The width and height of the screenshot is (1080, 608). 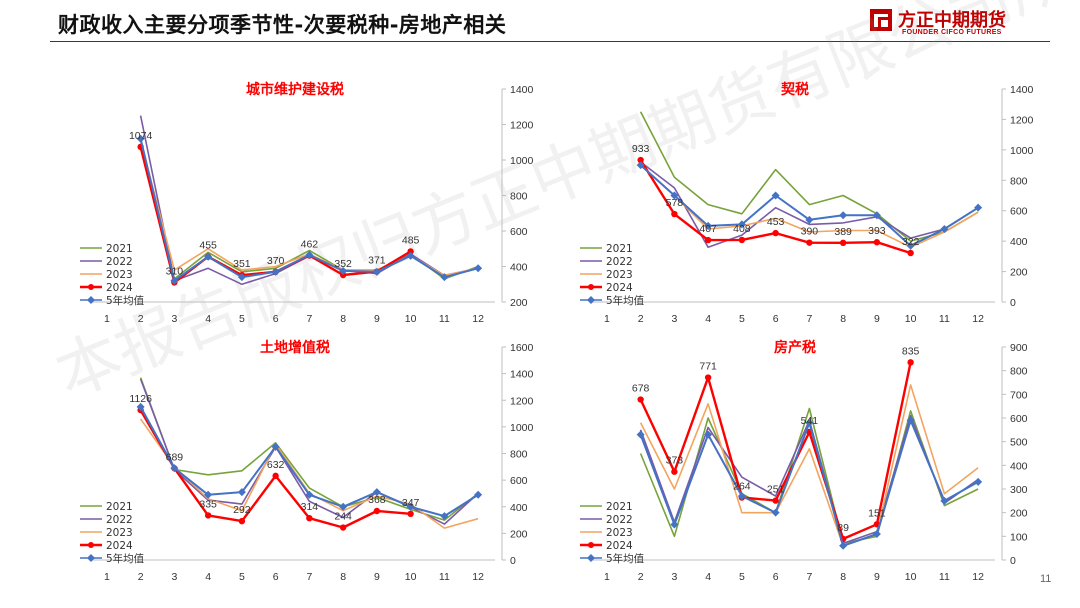 What do you see at coordinates (795, 347) in the screenshot?
I see `chart-title: 房产税` at bounding box center [795, 347].